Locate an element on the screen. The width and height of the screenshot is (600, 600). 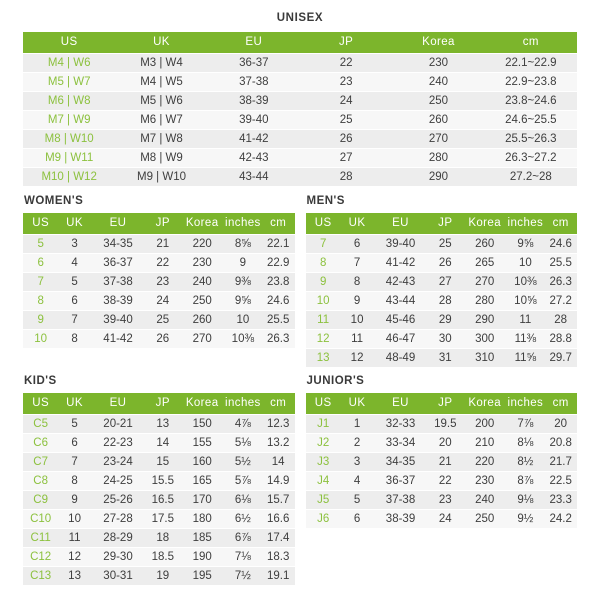
size-cell: 195 is located at coordinates (202, 575).